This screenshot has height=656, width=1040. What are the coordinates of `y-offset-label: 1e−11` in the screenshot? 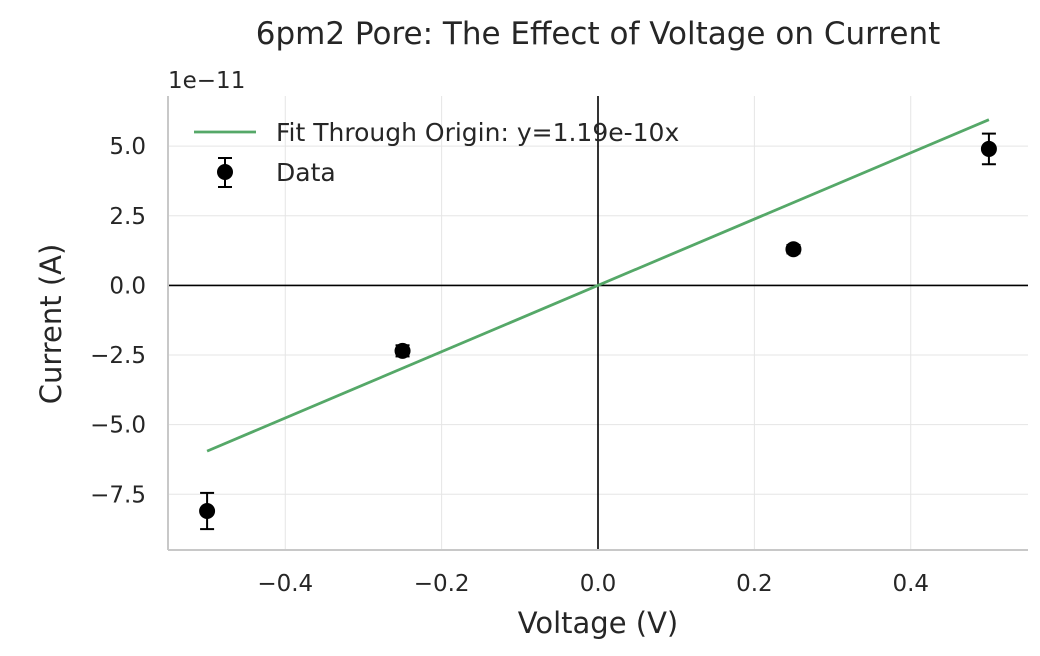 It's located at (206, 81).